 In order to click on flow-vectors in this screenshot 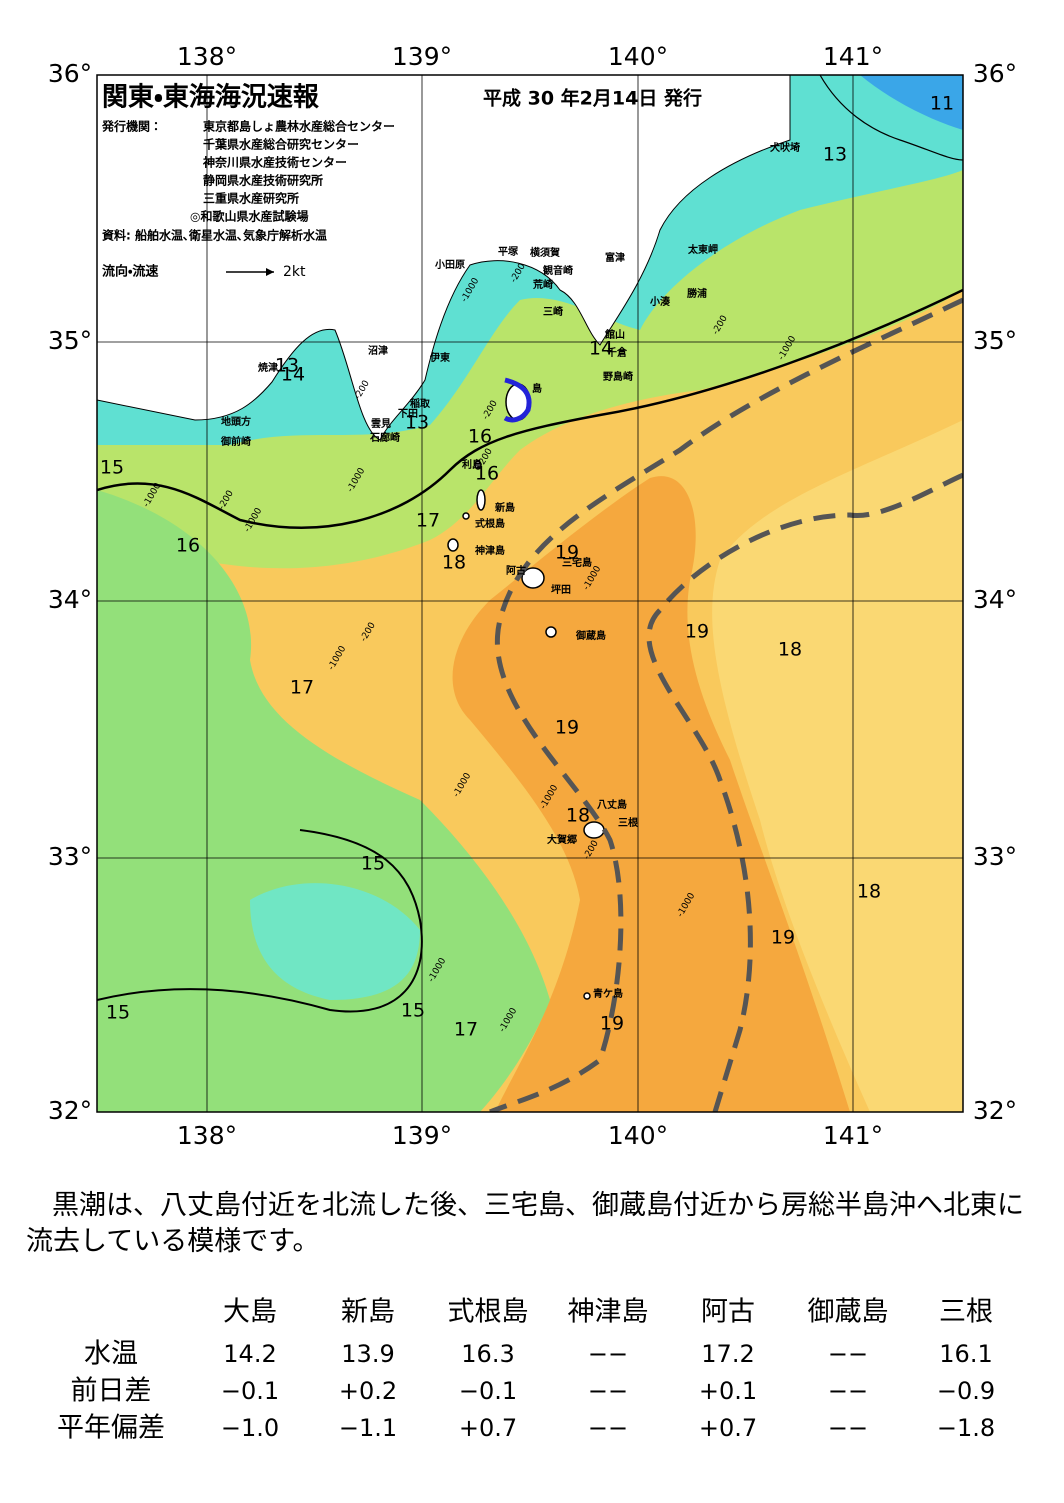, I will do `click(517, 400)`.